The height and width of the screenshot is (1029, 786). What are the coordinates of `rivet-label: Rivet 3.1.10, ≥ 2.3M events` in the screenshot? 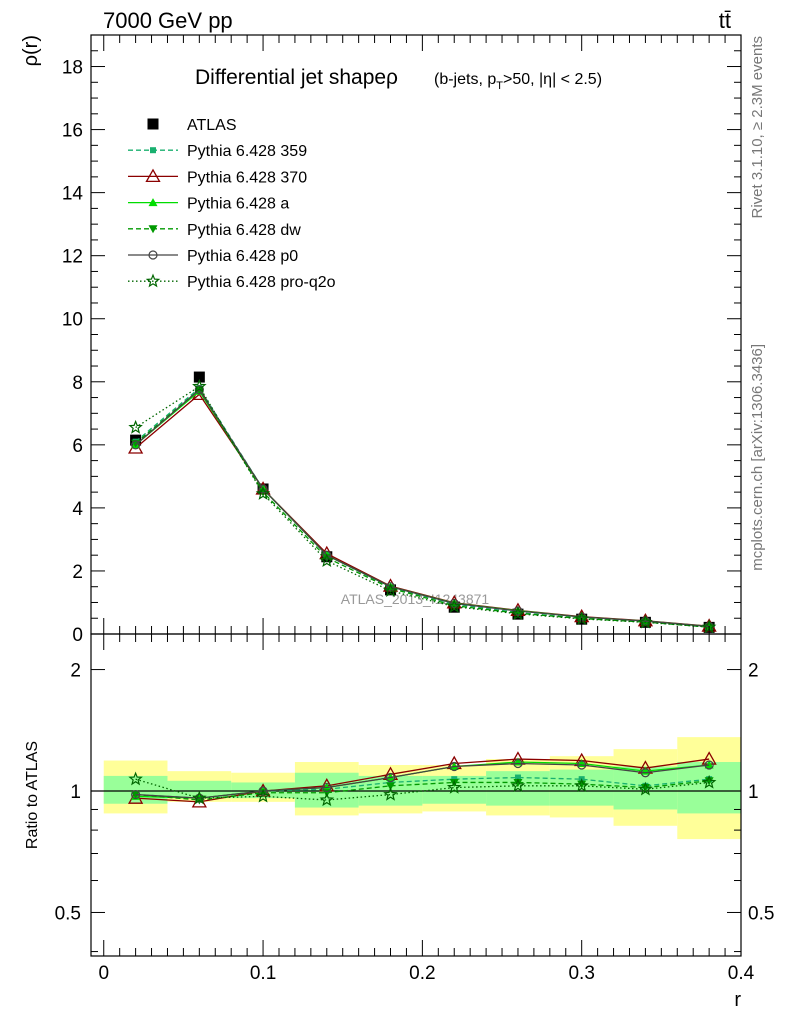 It's located at (757, 127).